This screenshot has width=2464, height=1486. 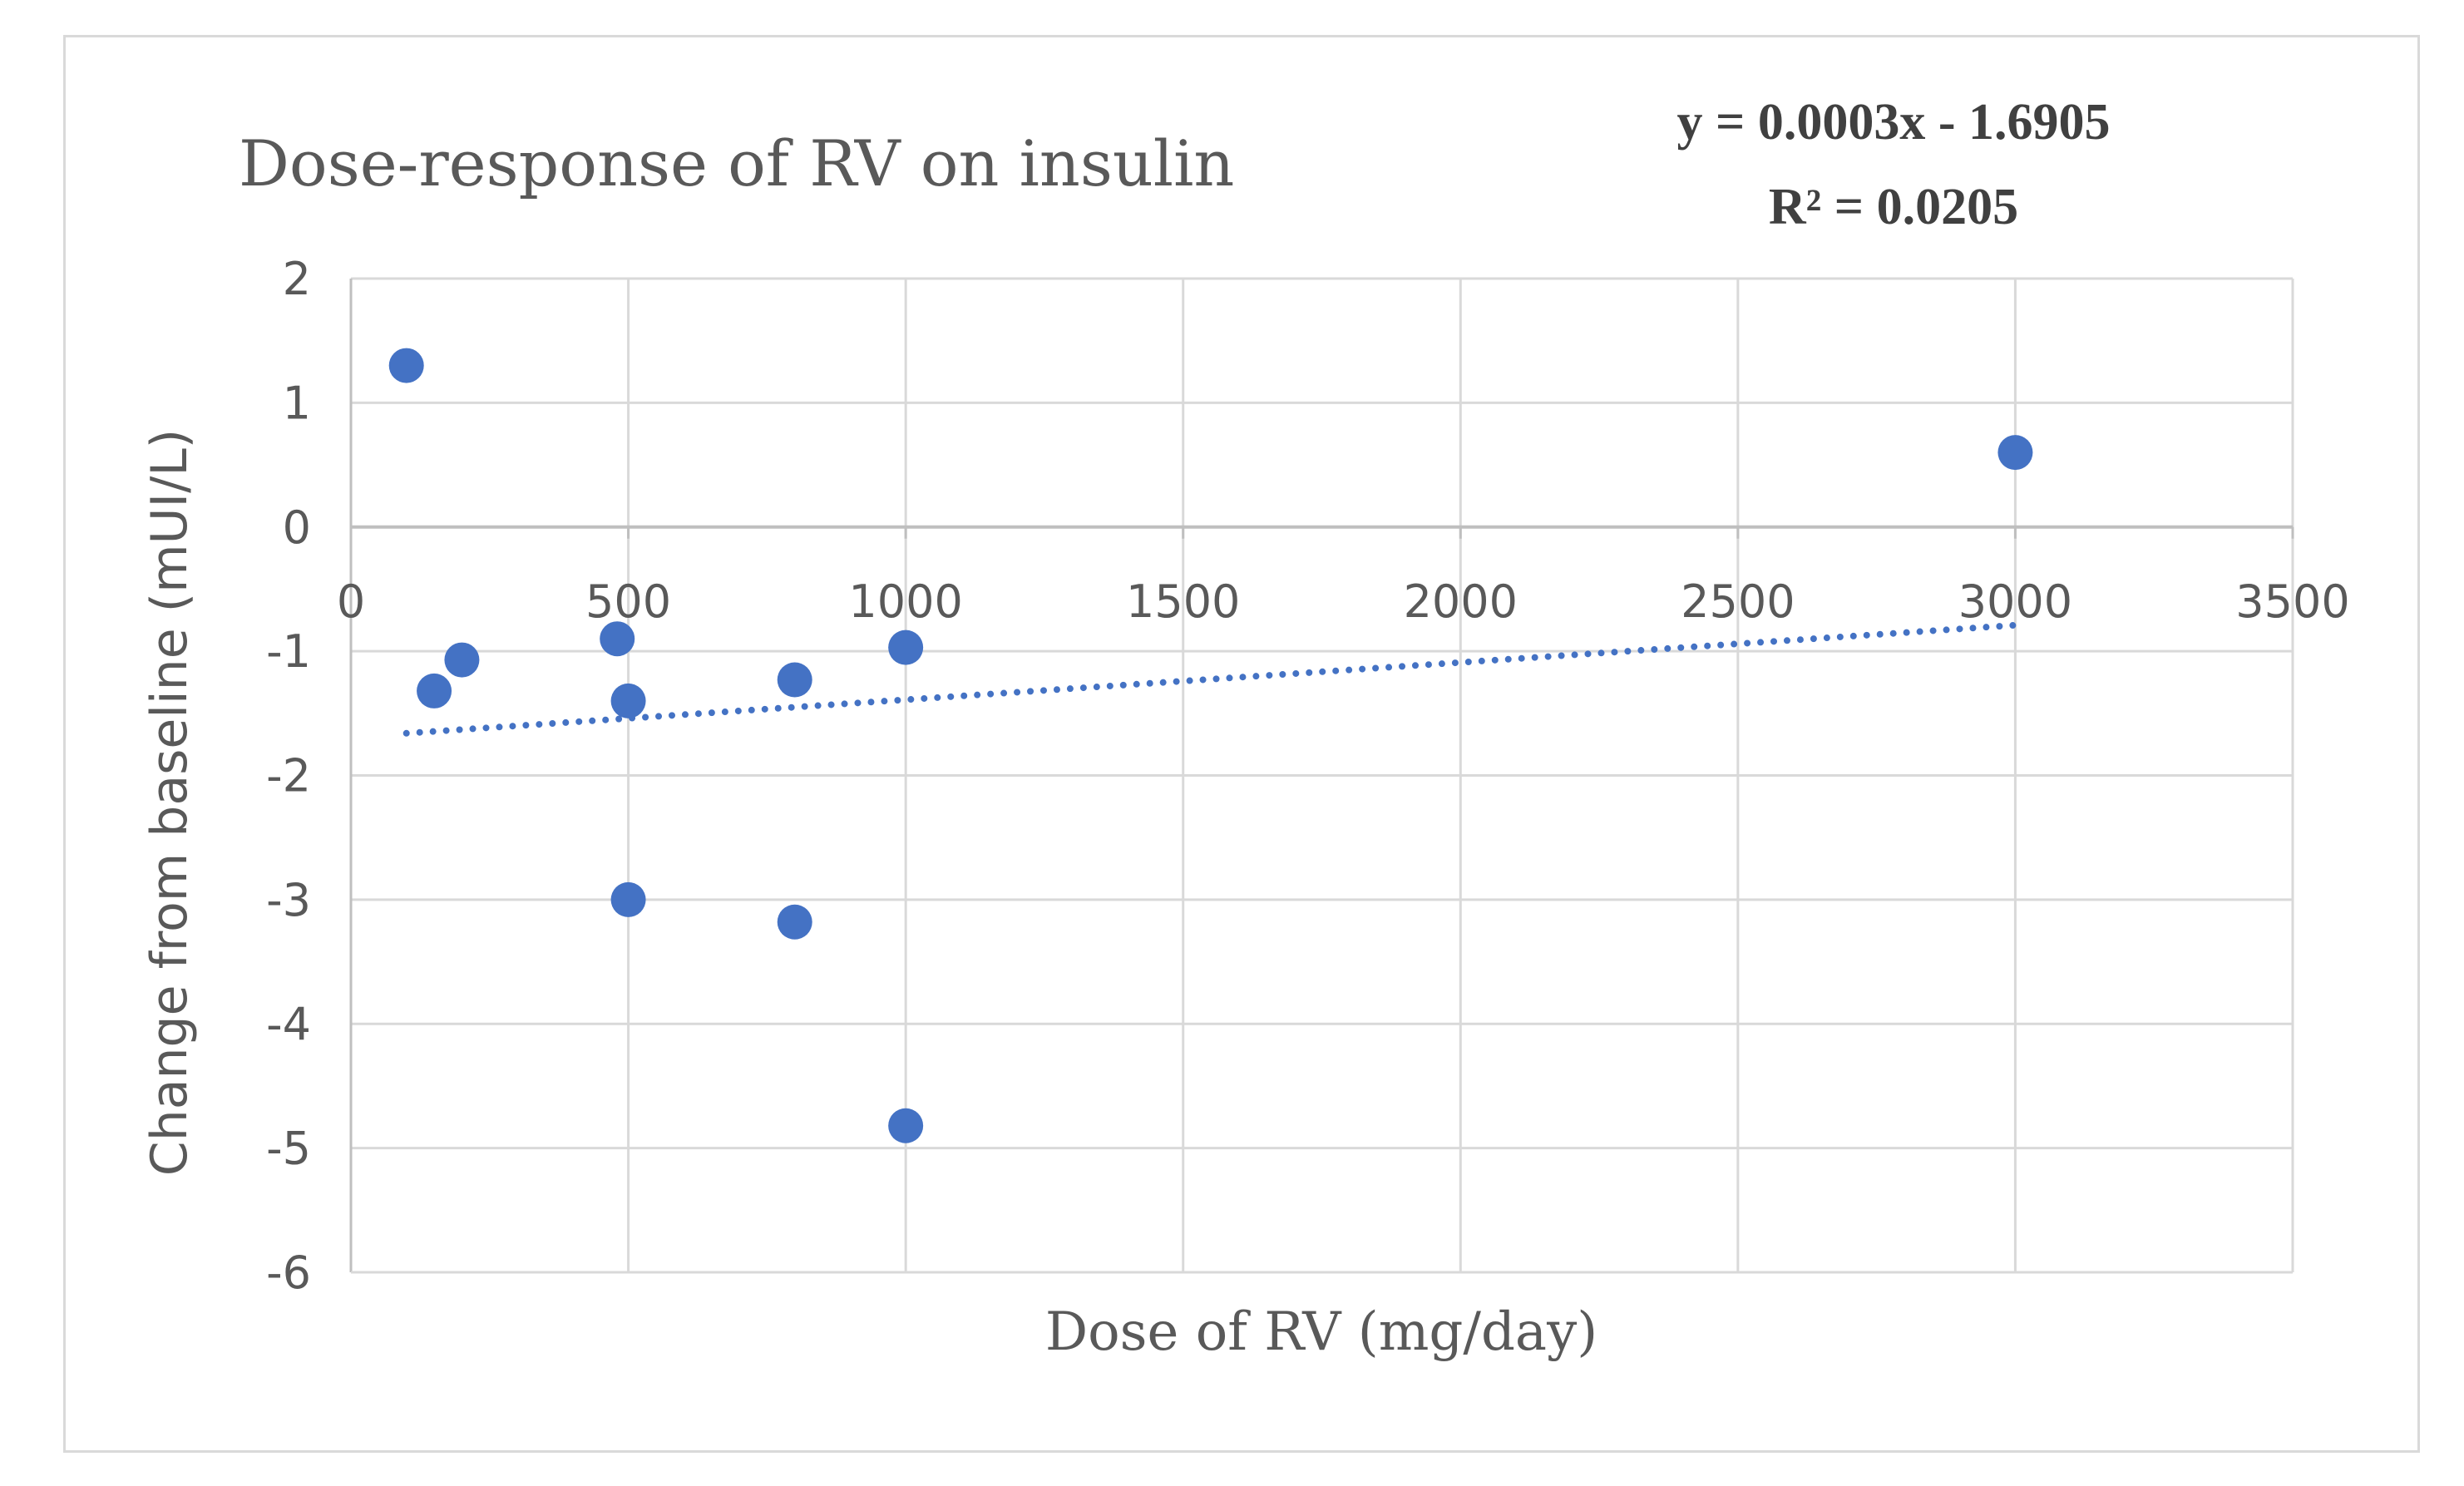 I want to click on x-tick-label: 0, so click(x=351, y=601).